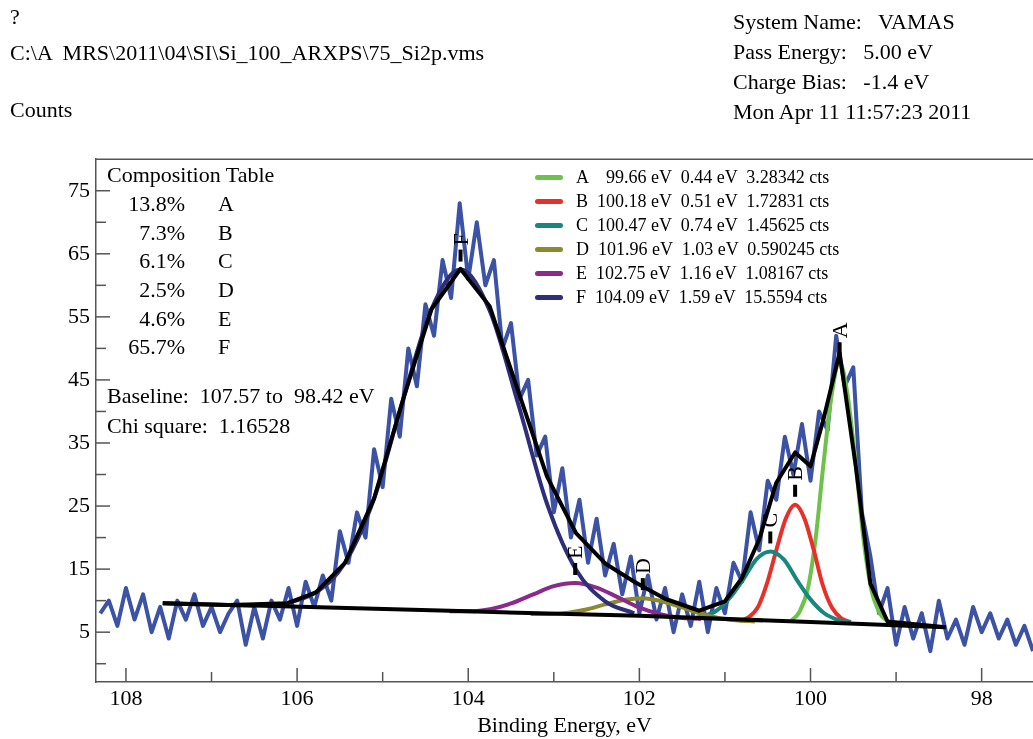 The image size is (1033, 739). Describe the element at coordinates (832, 82) in the screenshot. I see `text: Charge Bias: -1.4 eV` at that location.